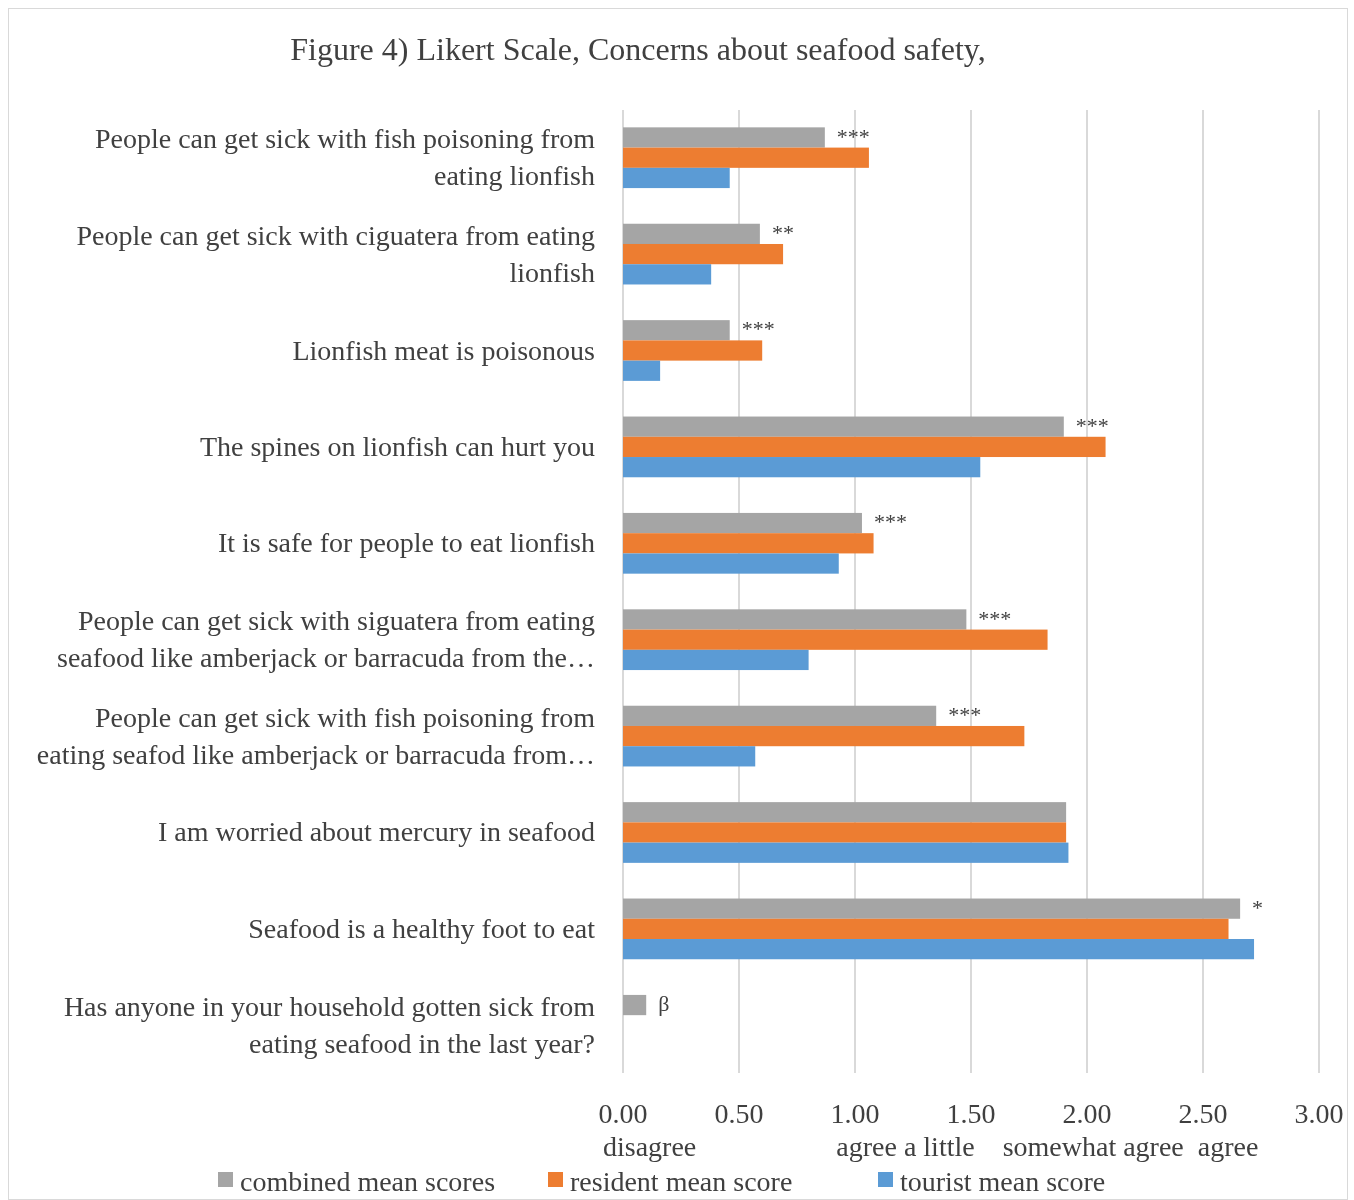  Describe the element at coordinates (855, 1113) in the screenshot. I see `x-tick-label: 1.00` at that location.